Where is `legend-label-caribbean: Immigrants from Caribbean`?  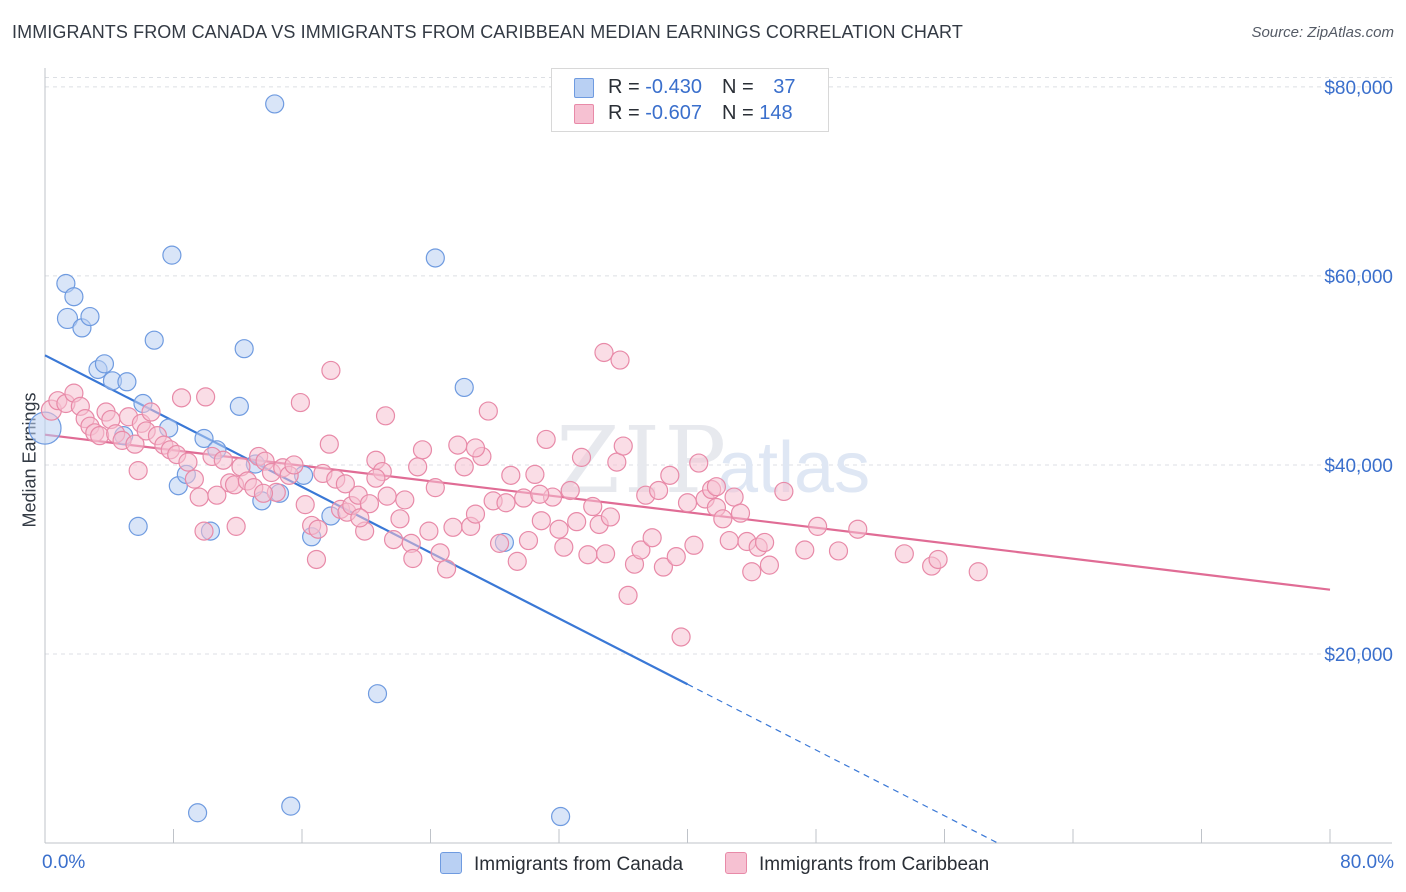 legend-label-caribbean: Immigrants from Caribbean is located at coordinates (874, 864).